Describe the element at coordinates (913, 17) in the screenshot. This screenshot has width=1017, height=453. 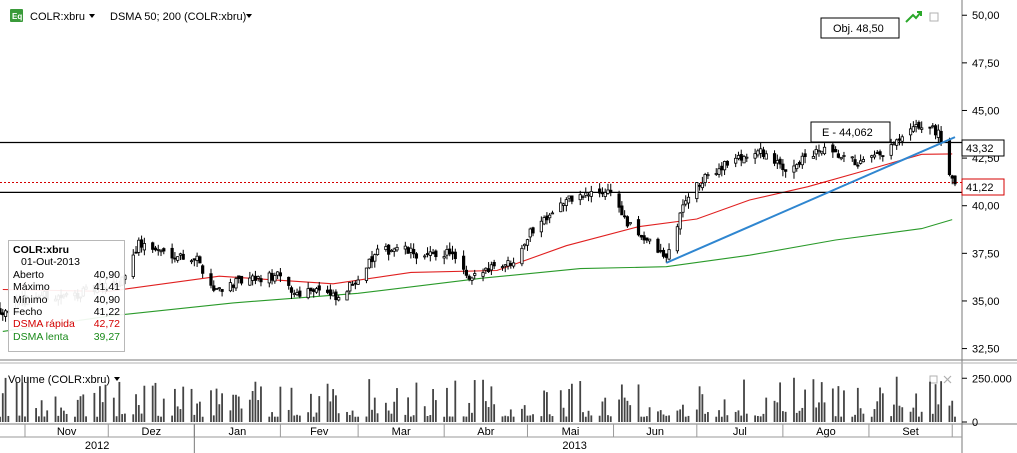
I see `trend-up-icon` at that location.